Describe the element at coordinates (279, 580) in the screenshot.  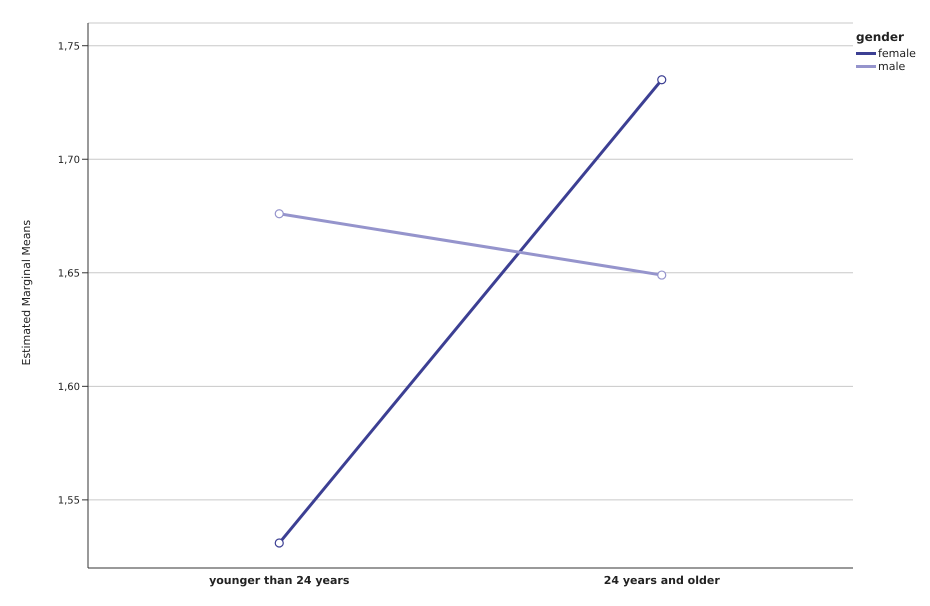
I see `x-tick-label: younger than 24 years` at that location.